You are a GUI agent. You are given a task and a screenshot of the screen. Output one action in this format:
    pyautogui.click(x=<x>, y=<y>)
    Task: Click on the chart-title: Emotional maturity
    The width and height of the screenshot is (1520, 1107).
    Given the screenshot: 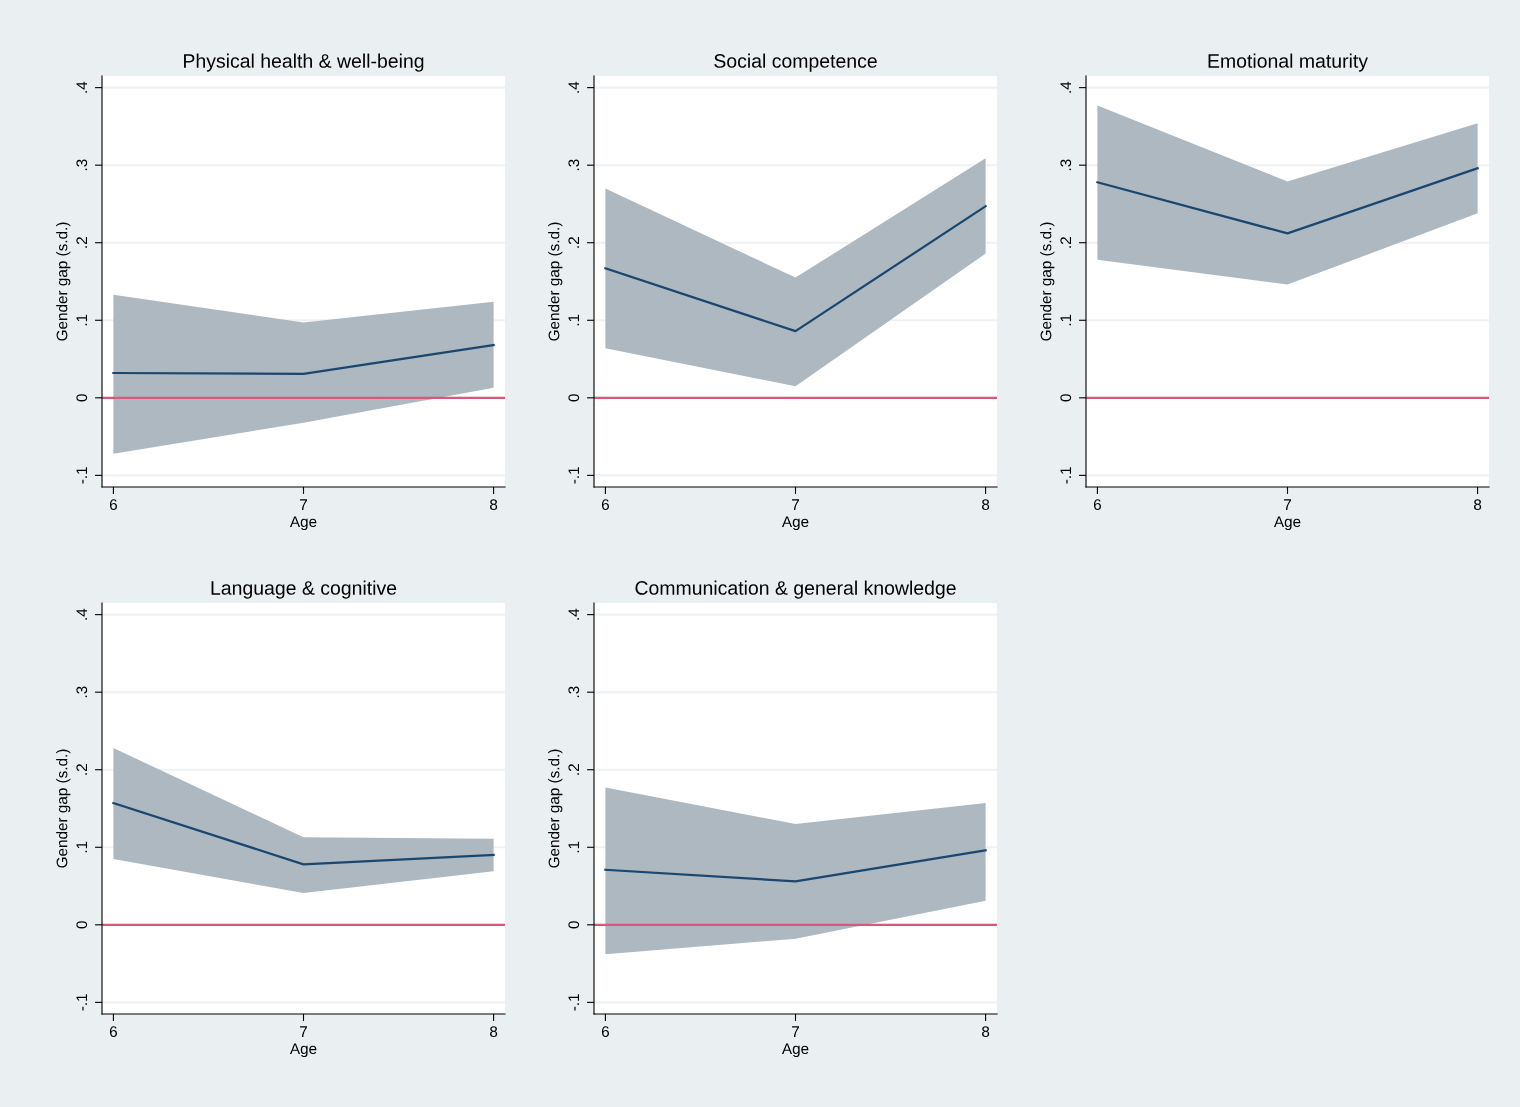 What is the action you would take?
    pyautogui.click(x=1288, y=62)
    